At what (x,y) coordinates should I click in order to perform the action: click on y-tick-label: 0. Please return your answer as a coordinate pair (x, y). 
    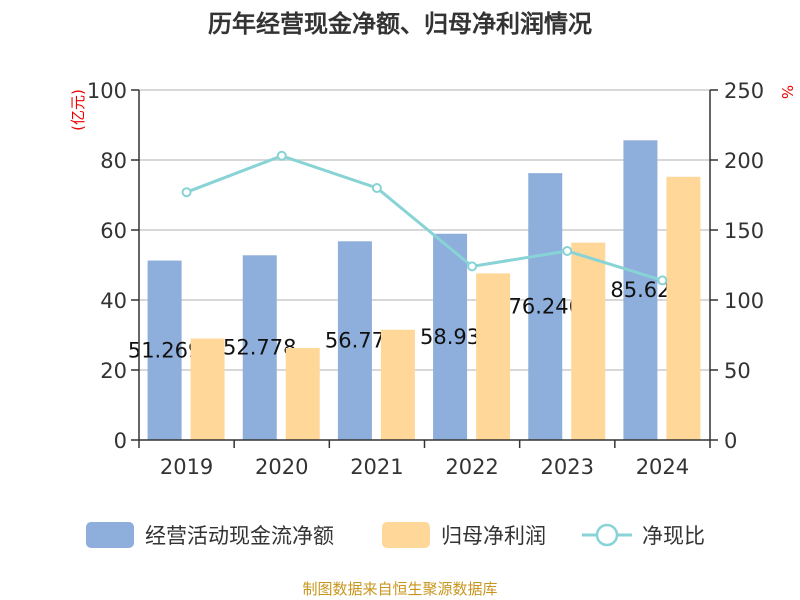
    Looking at the image, I should click on (120, 441).